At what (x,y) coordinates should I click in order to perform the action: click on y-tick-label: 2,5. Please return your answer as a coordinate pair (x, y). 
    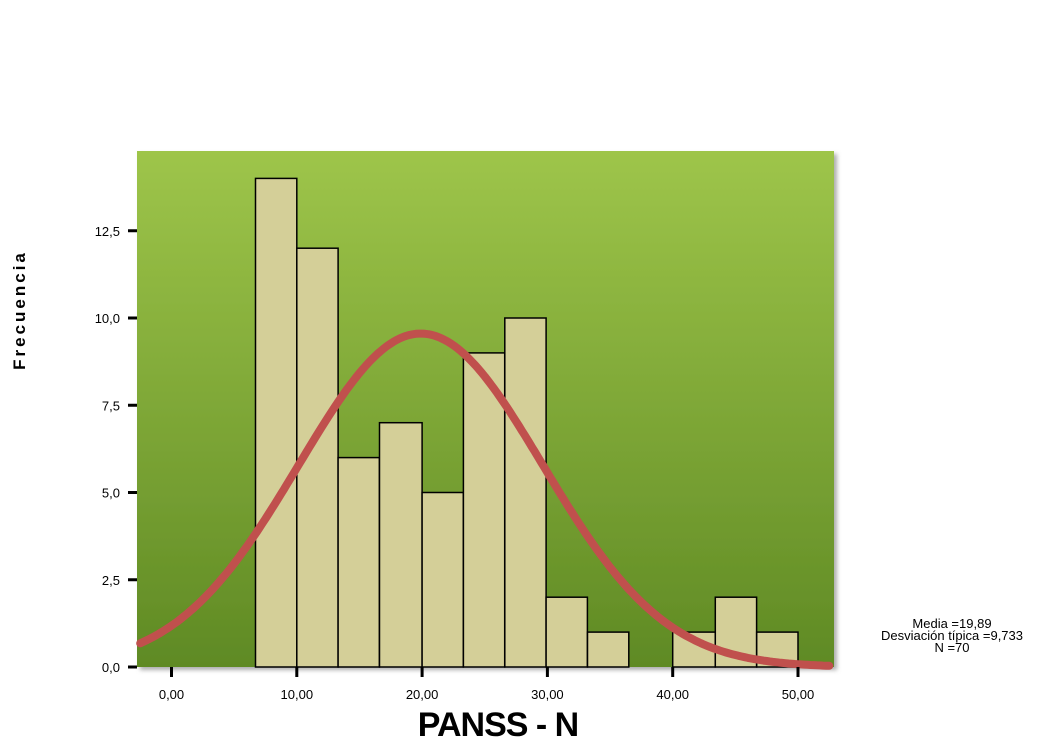
    Looking at the image, I should click on (111, 580).